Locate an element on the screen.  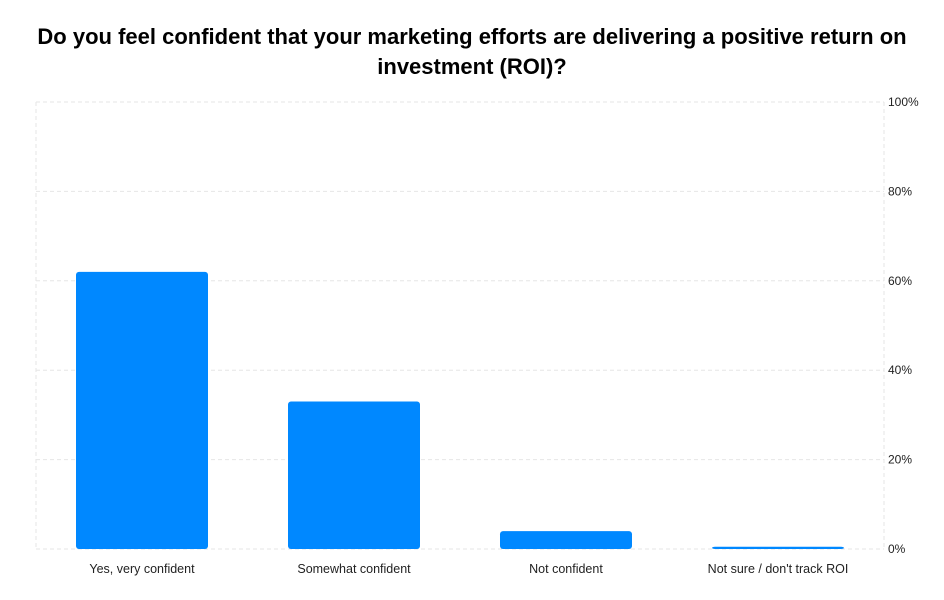
y-tick-label: 20% is located at coordinates (900, 460).